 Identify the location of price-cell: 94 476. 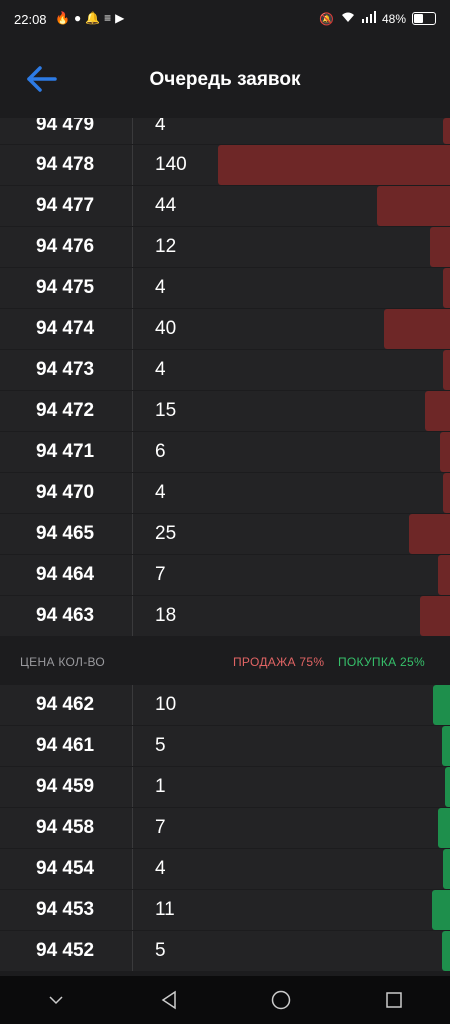
(66, 247).